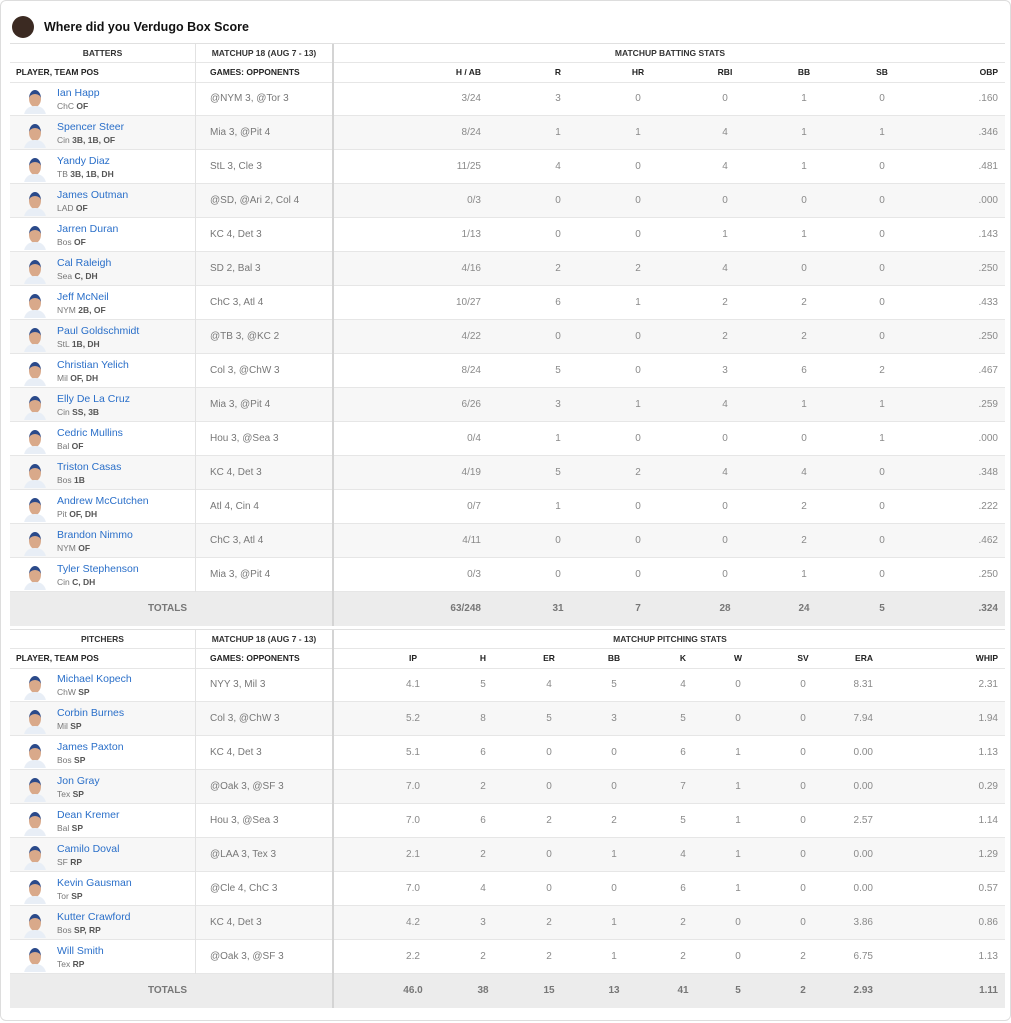 The width and height of the screenshot is (1011, 1023). I want to click on player-name: Jeff McNeil, so click(83, 297).